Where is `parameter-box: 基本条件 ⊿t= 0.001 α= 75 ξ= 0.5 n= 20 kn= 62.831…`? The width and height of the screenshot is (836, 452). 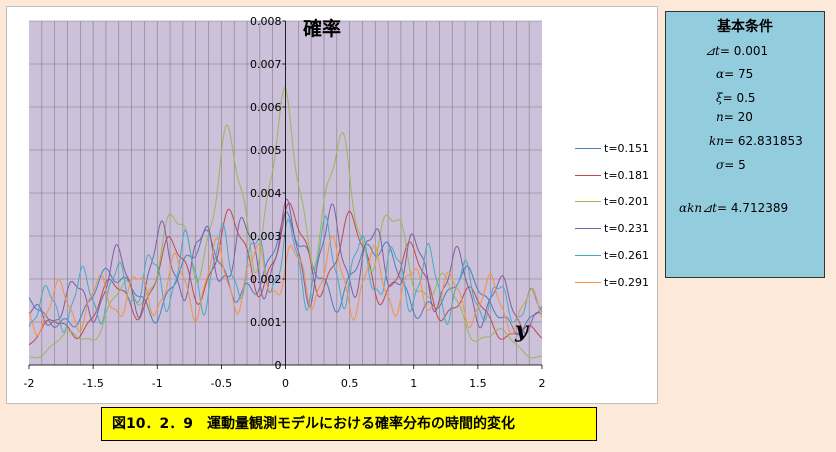
parameter-box: 基本条件 ⊿t= 0.001 α= 75 ξ= 0.5 n= 20 kn= 62.831… is located at coordinates (745, 144).